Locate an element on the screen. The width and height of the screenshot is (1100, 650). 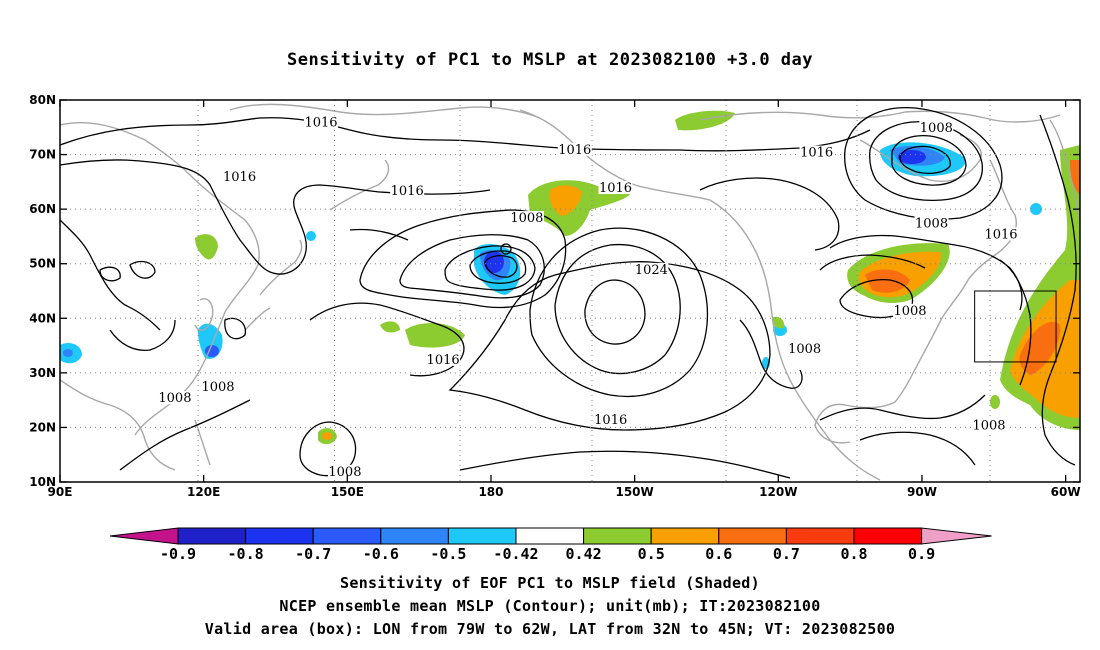
colorbar-low-arrow is located at coordinates (144, 536).